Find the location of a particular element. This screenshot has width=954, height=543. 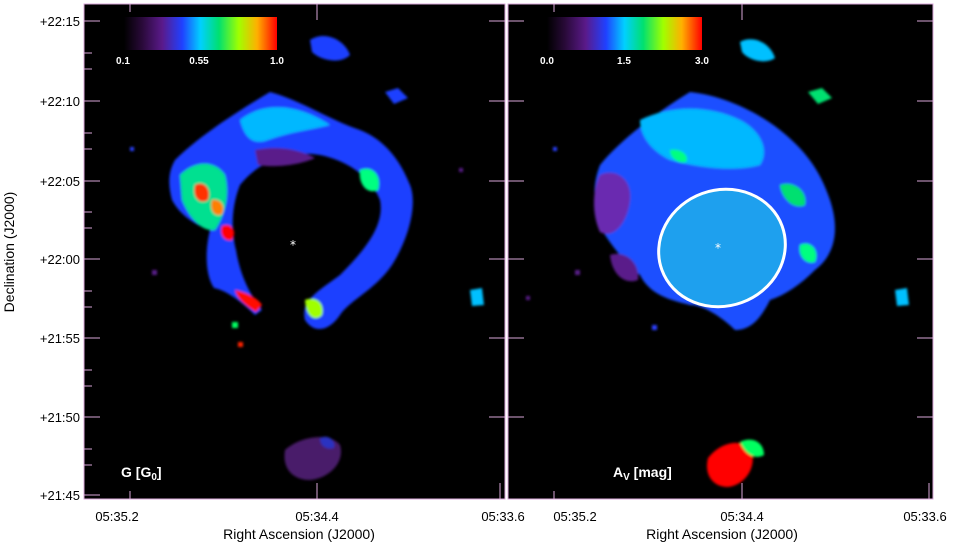

g-panel-label: G [G0] is located at coordinates (141, 473).